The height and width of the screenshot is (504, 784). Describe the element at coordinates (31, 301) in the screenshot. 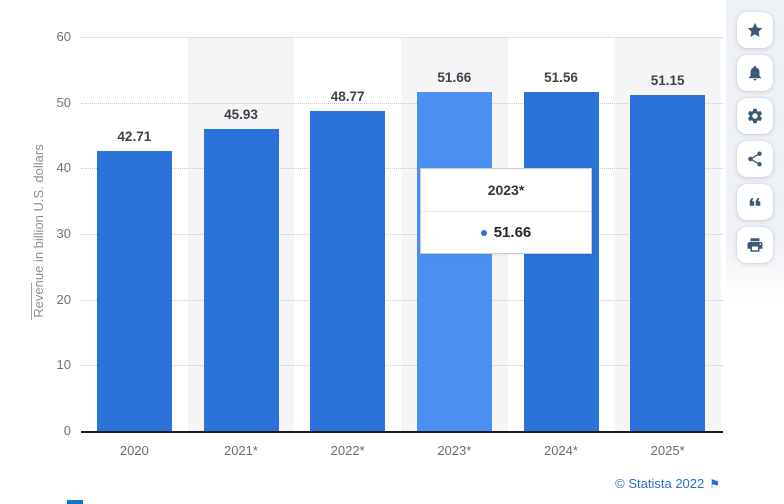

I see `y-axis-title-tick` at that location.